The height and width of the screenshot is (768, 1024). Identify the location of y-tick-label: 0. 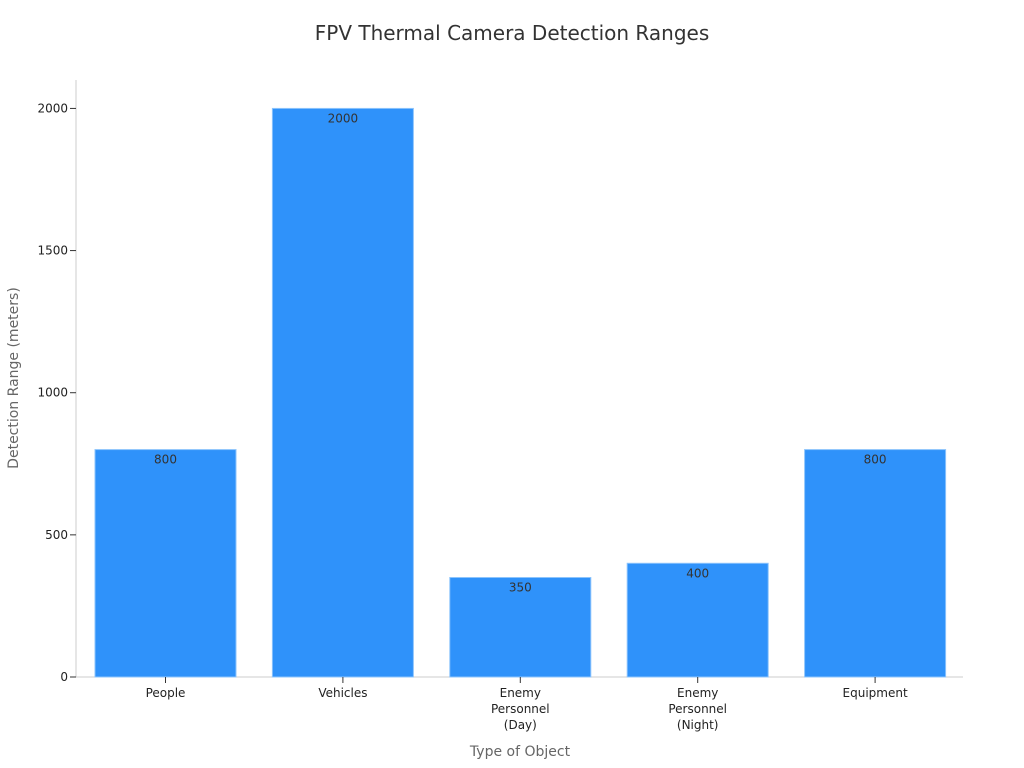
(64, 677).